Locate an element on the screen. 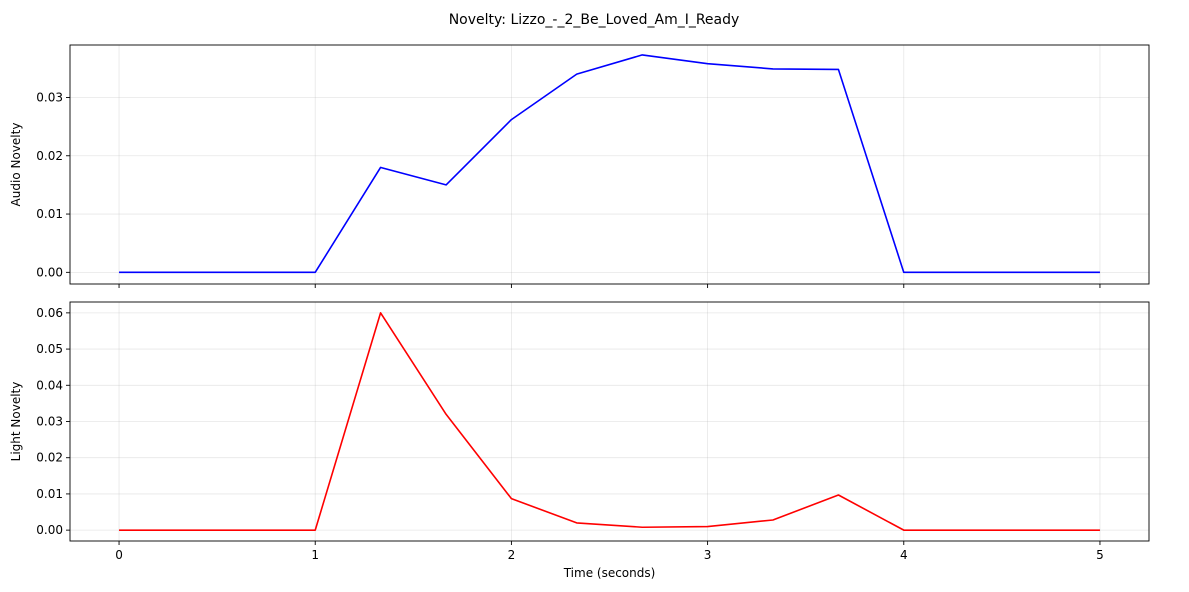 This screenshot has height=592, width=1189. x-tick-label: 0 is located at coordinates (119, 555).